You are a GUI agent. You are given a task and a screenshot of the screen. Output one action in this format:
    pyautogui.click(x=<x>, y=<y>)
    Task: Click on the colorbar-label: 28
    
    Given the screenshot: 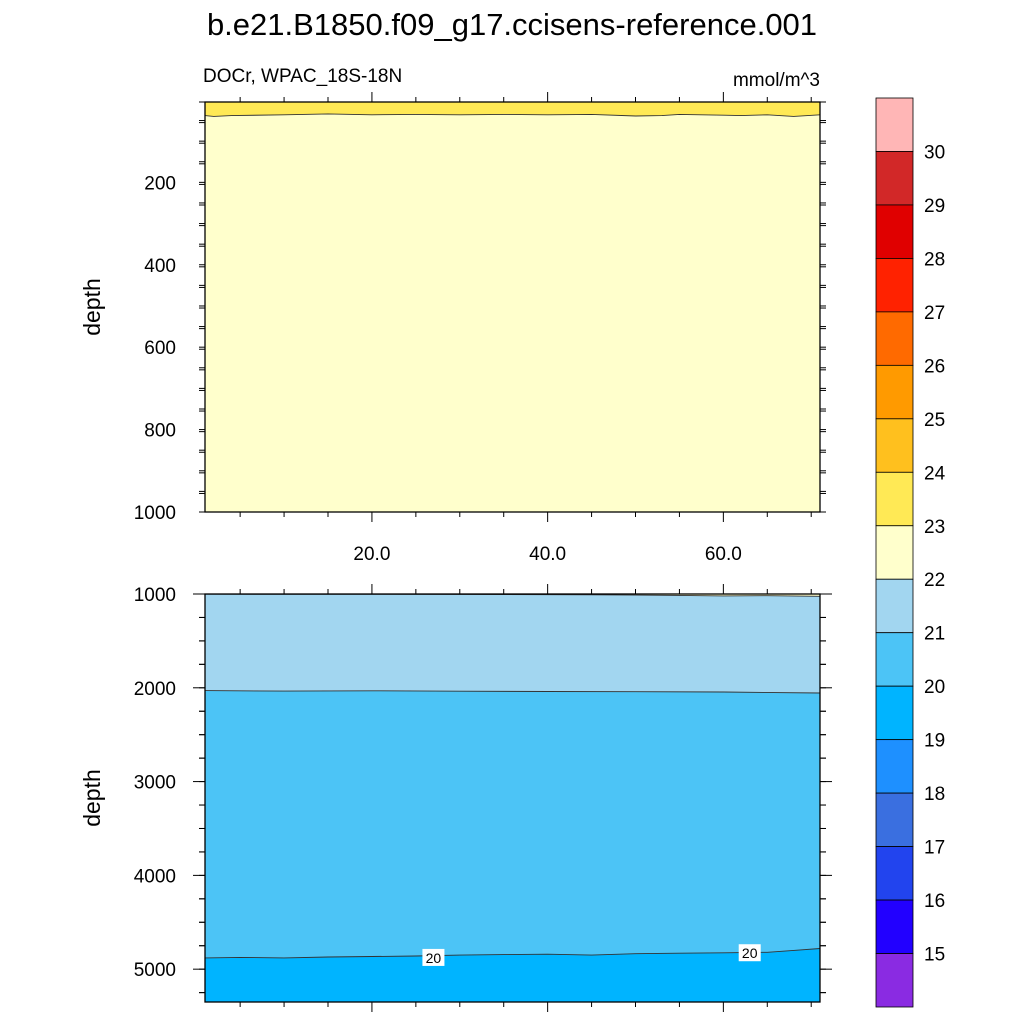 What is the action you would take?
    pyautogui.click(x=934, y=259)
    